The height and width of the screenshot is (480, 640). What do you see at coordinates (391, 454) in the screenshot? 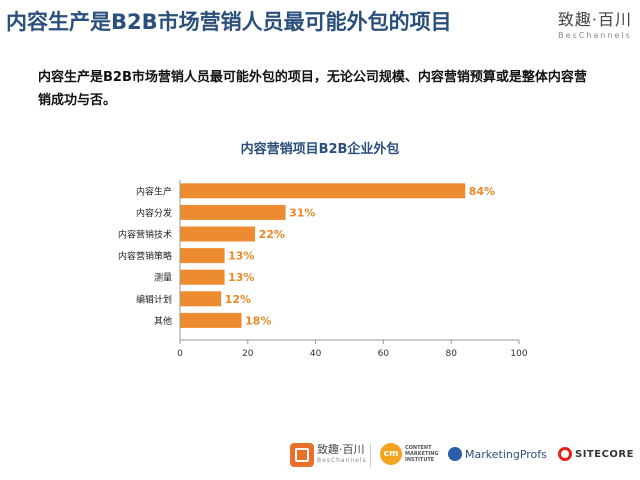
I see `cmi-mark-icon: cm` at bounding box center [391, 454].